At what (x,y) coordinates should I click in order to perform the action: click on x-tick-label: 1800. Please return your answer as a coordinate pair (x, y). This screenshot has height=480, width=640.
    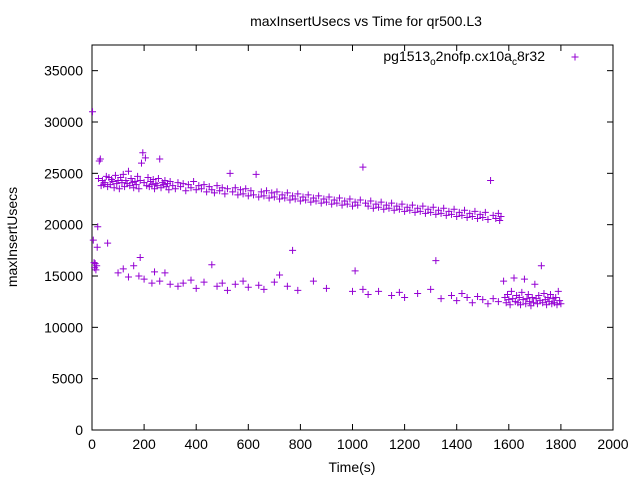
    Looking at the image, I should click on (560, 444).